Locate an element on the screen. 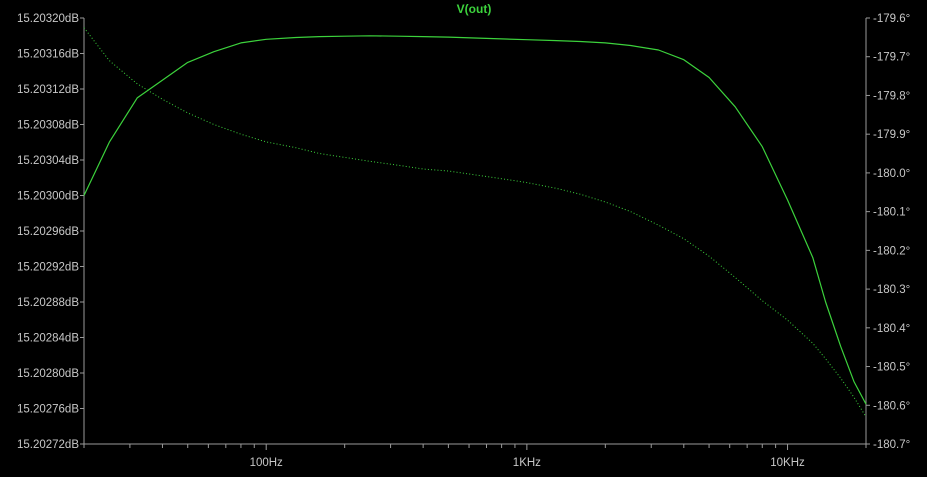  right-tick-label: -179.8° is located at coordinates (891, 96).